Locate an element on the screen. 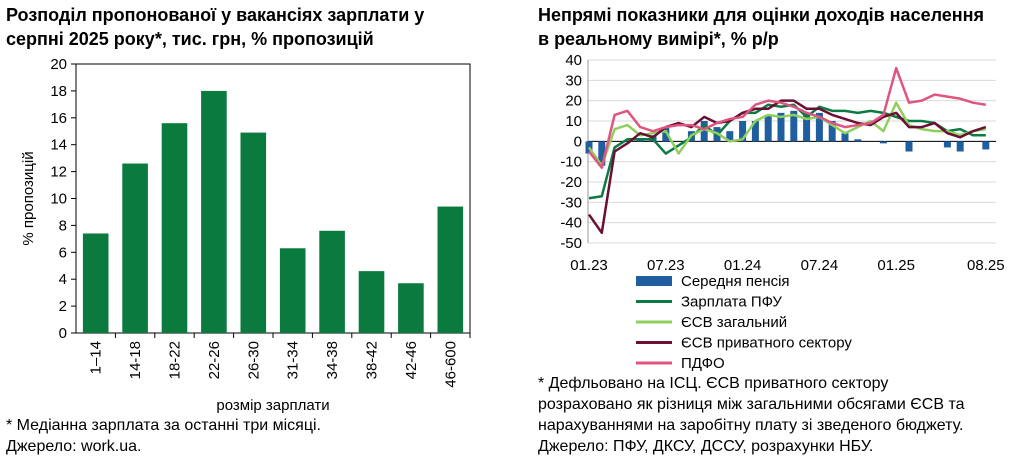 The width and height of the screenshot is (1024, 467). y-tick-label: 6 is located at coordinates (63, 252).